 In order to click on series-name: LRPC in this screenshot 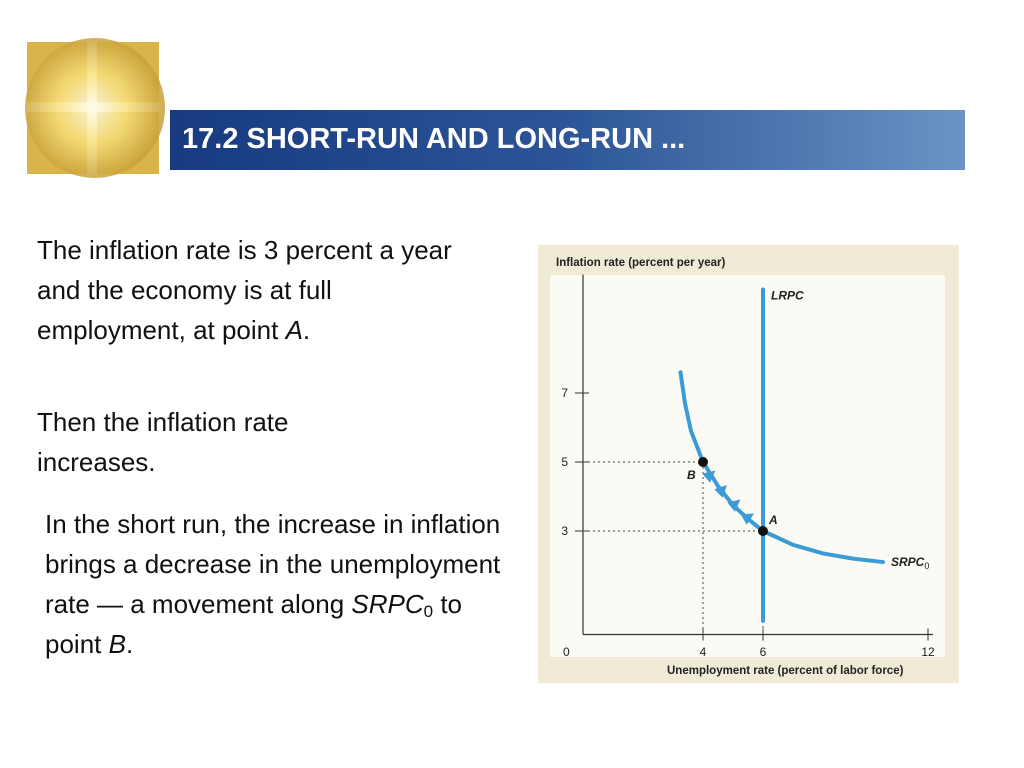, I will do `click(787, 296)`.